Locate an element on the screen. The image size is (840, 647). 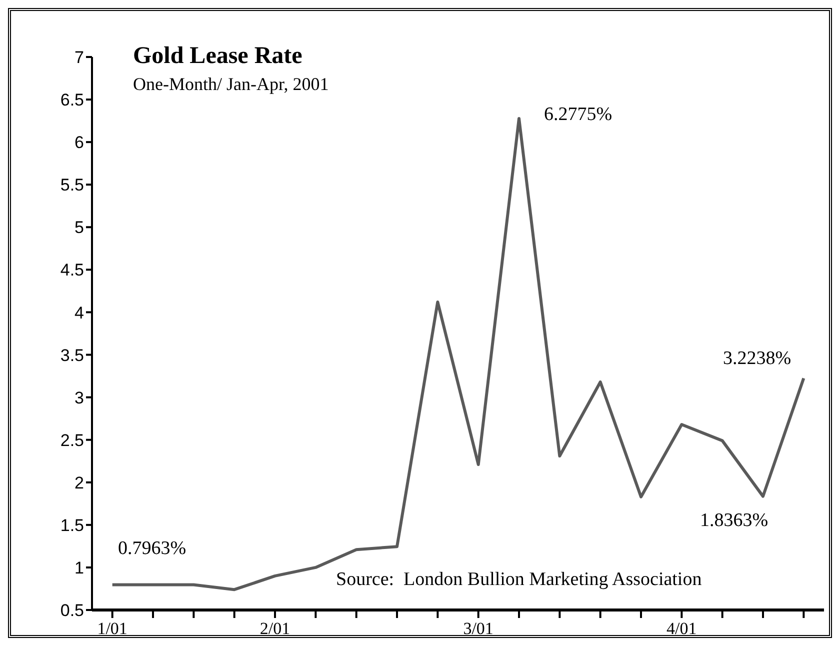
y-tick-label: 6.5 is located at coordinates (72, 100).